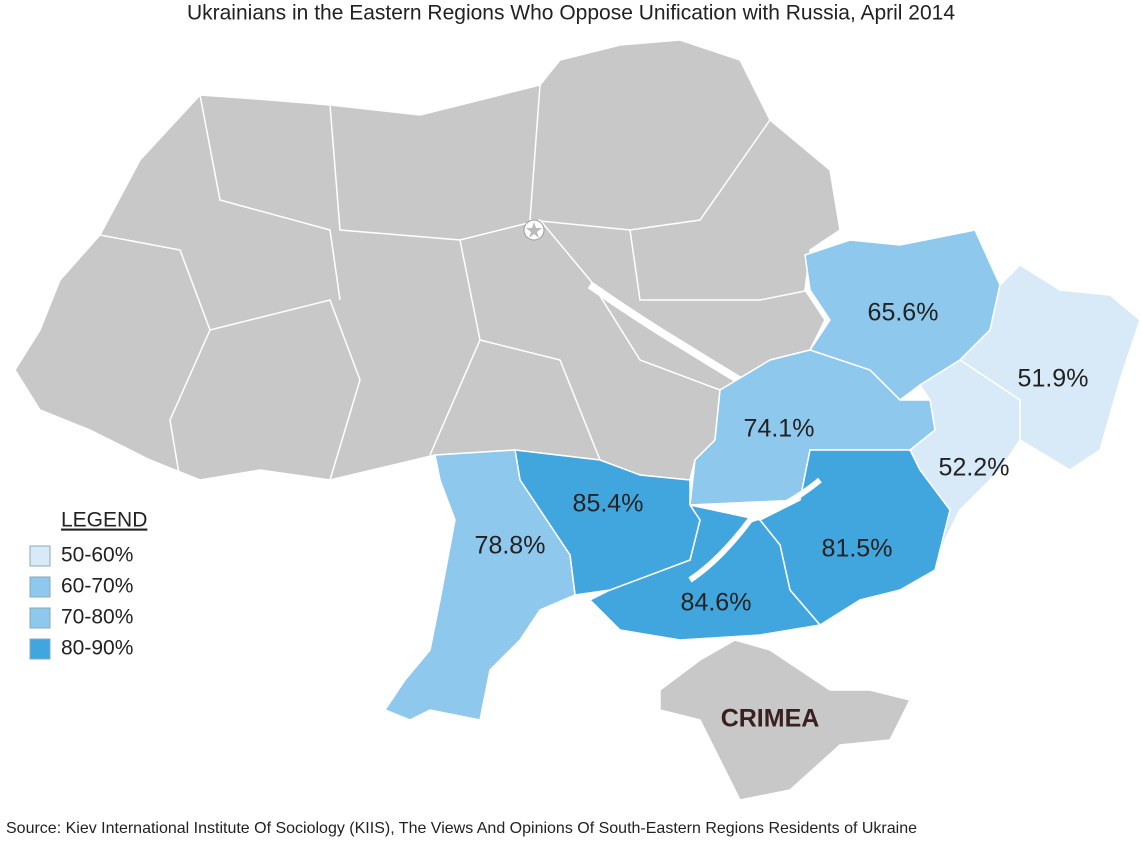 This screenshot has height=841, width=1142. What do you see at coordinates (479, 585) in the screenshot?
I see `region` at bounding box center [479, 585].